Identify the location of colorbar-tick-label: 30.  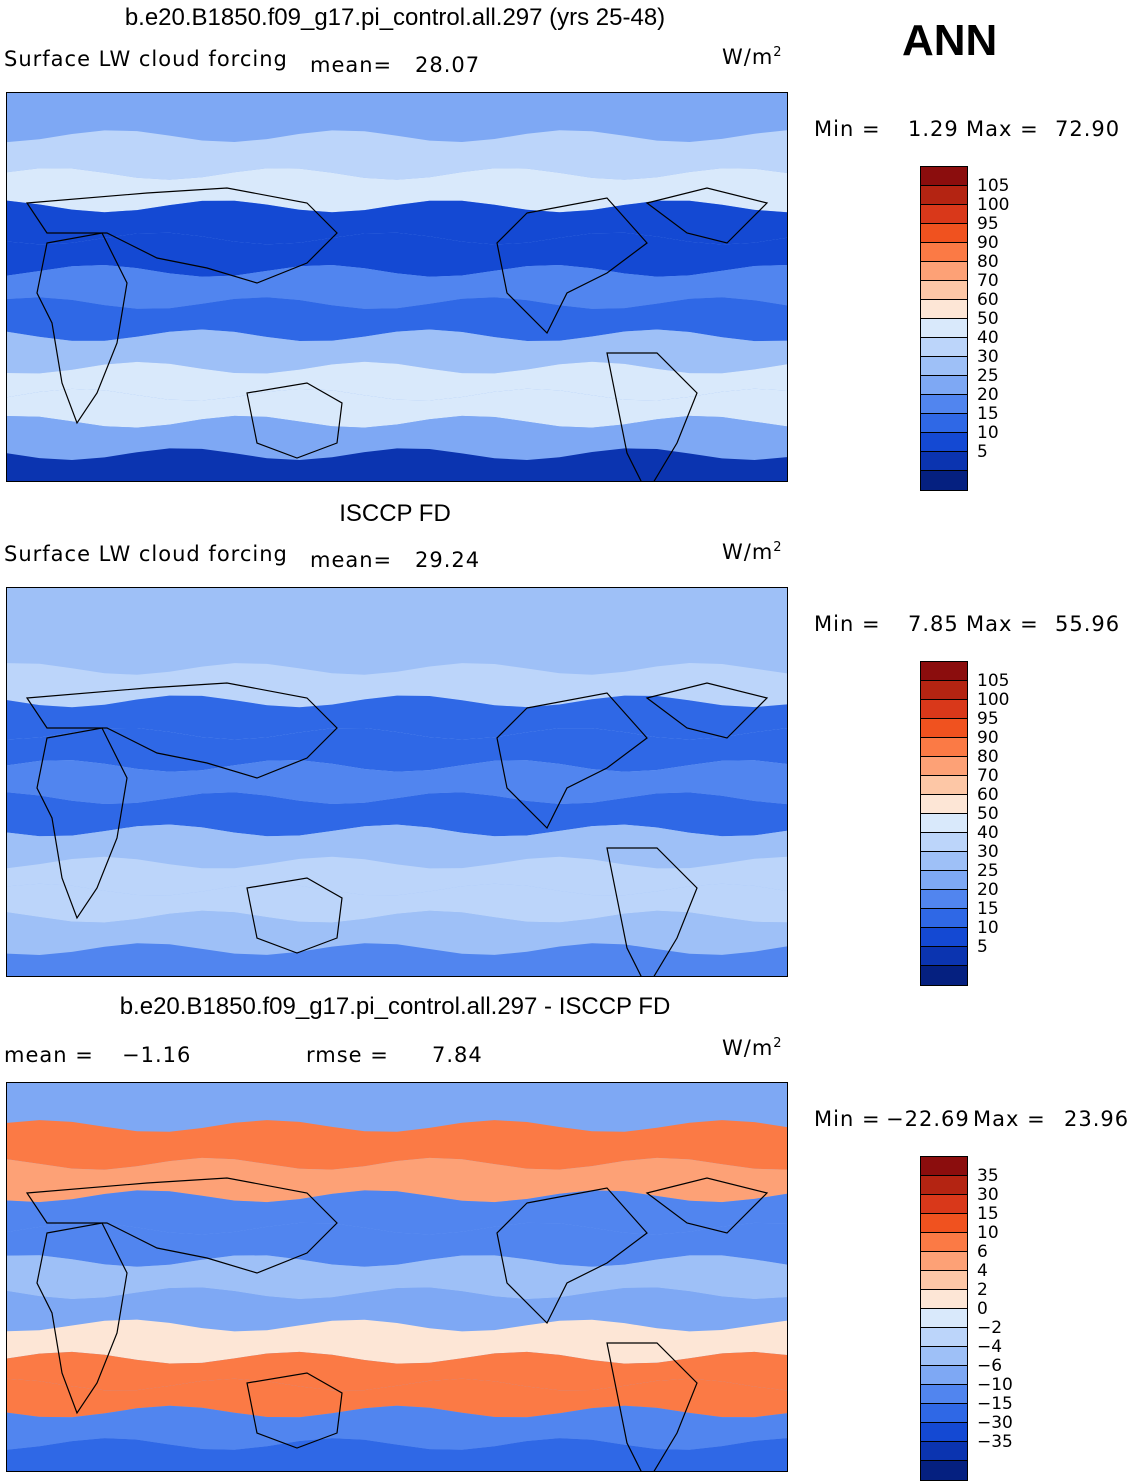
(988, 357).